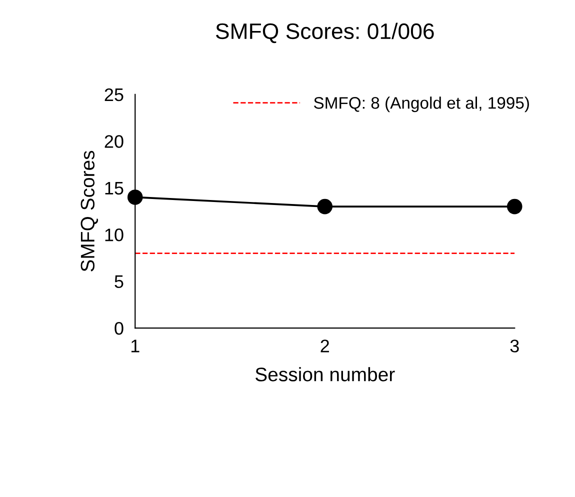 This screenshot has width=575, height=497. Describe the element at coordinates (89, 211) in the screenshot. I see `y-axis-title: SMFQ Scores` at that location.